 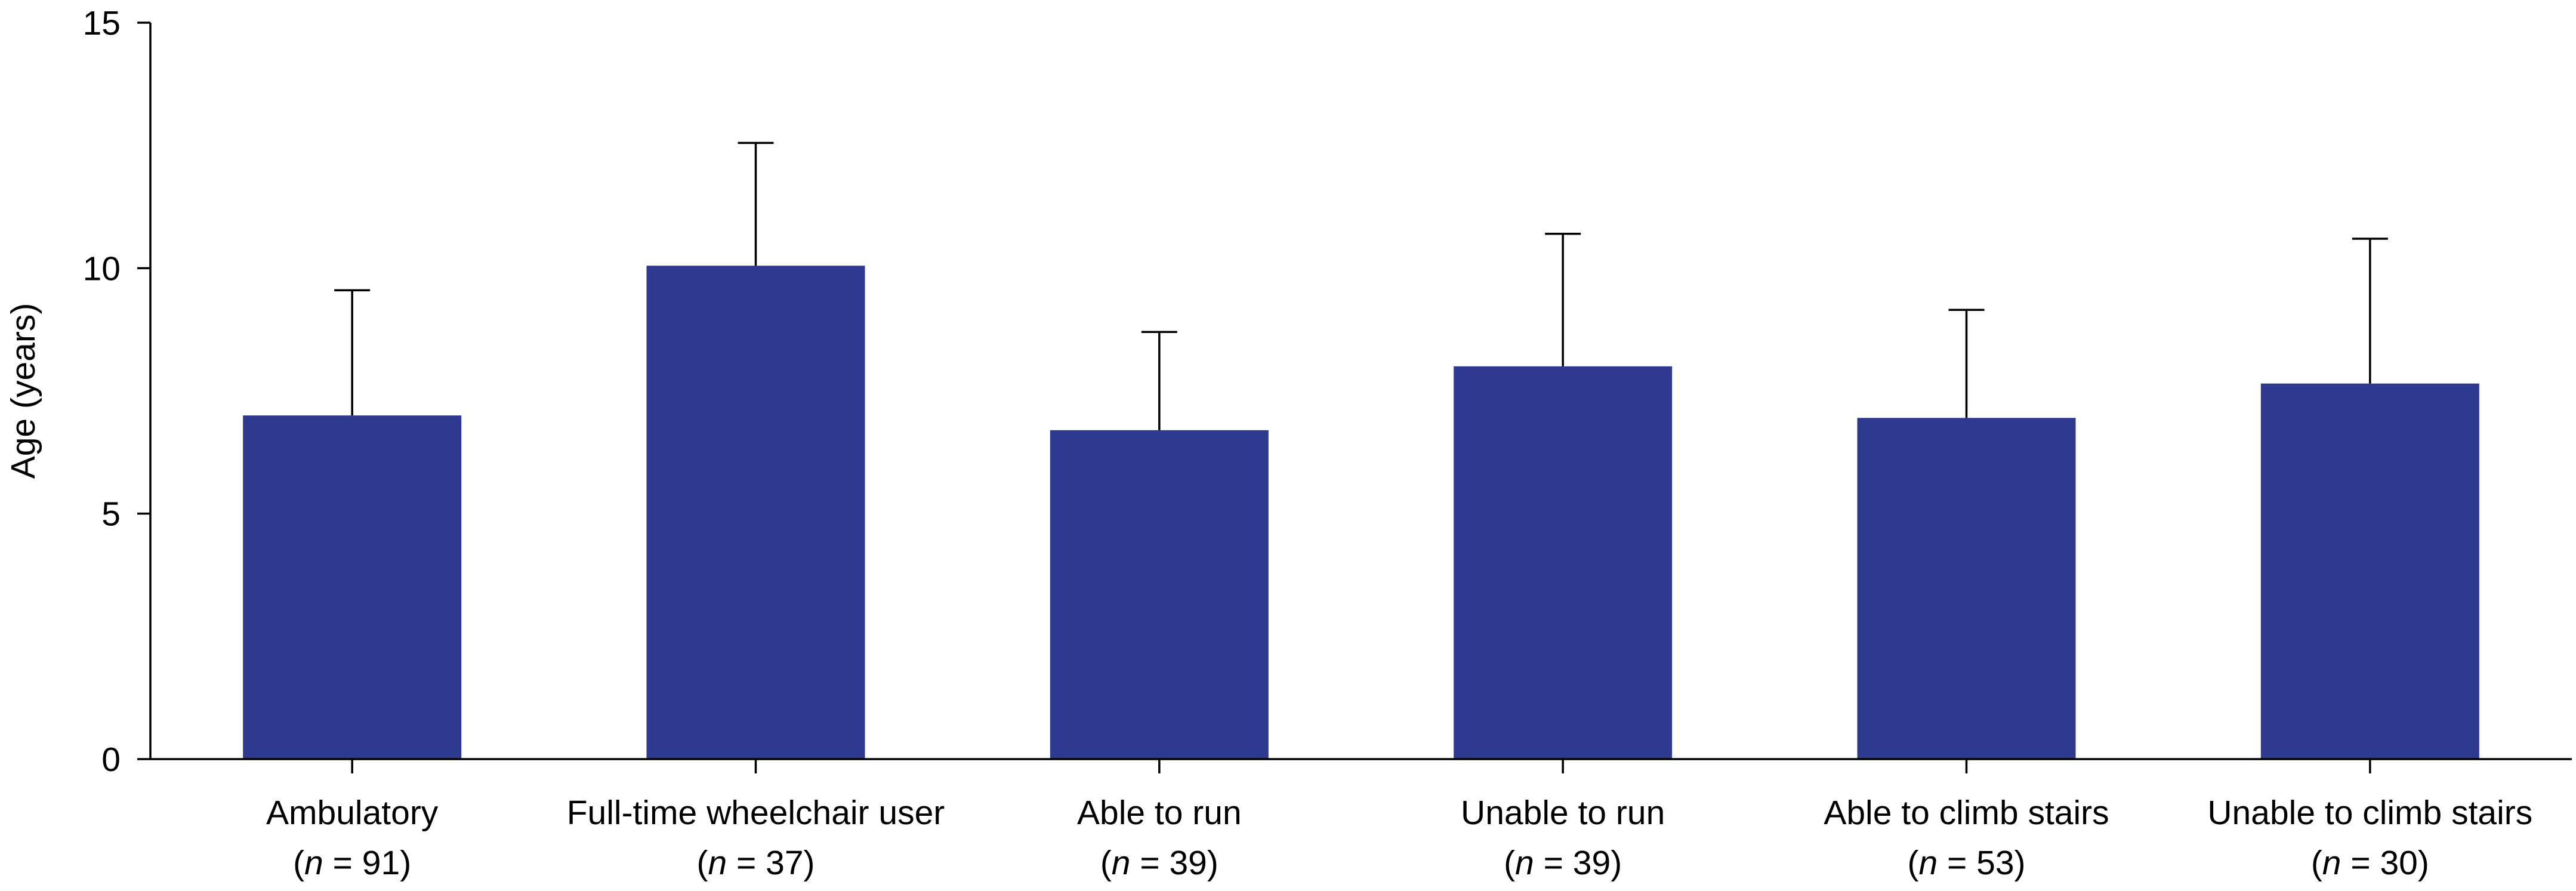 What do you see at coordinates (111, 760) in the screenshot?
I see `y-tick-label: 0` at bounding box center [111, 760].